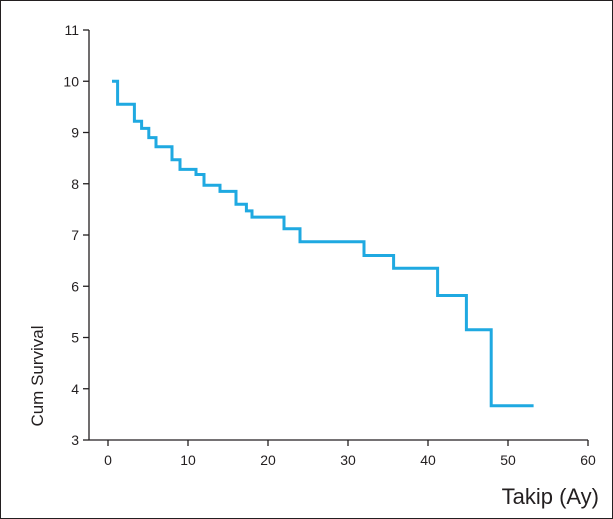 The image size is (613, 519). I want to click on y-axis-title: Cum Survival, so click(37, 375).